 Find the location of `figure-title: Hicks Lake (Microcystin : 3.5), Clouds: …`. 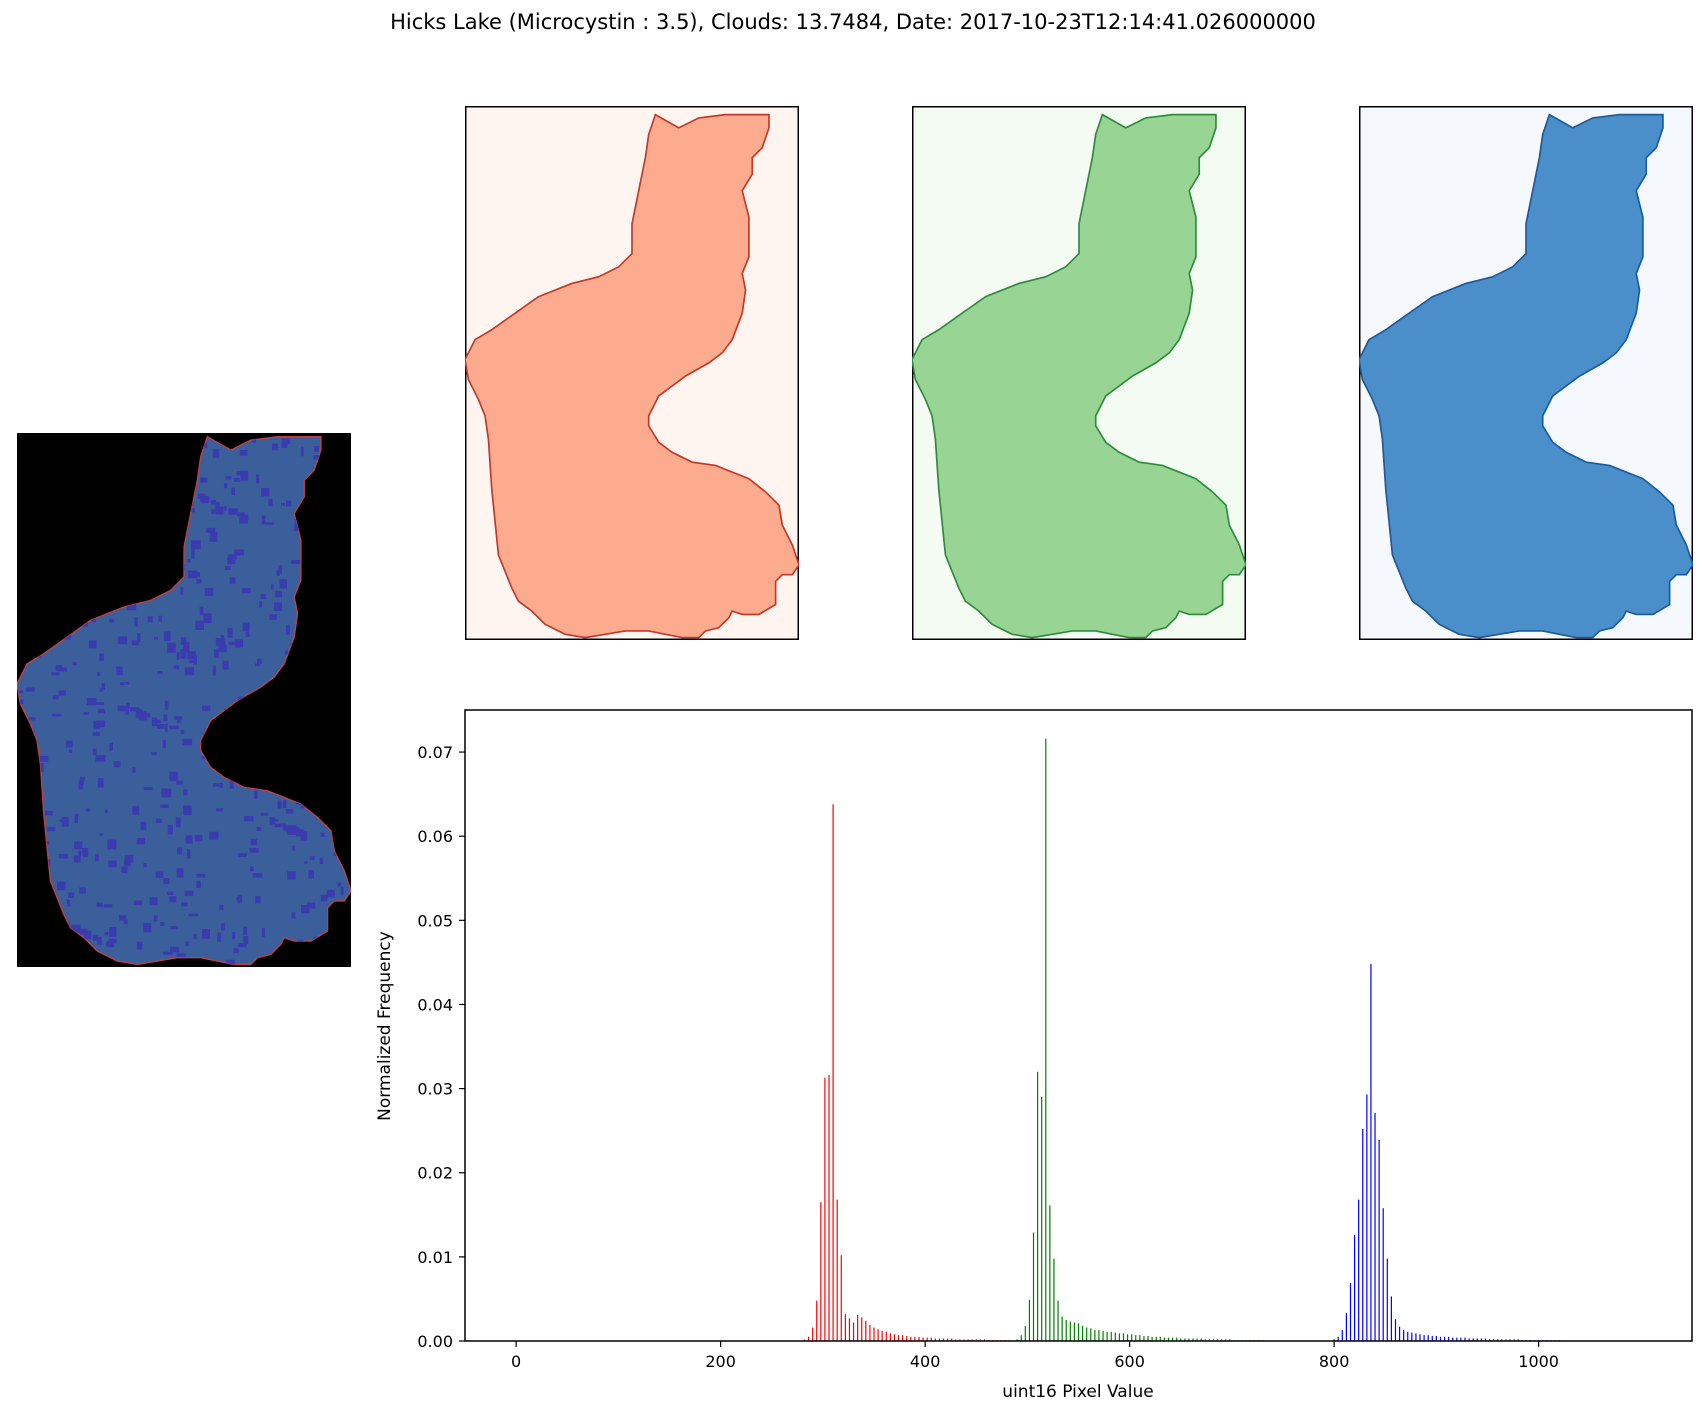

figure-title: Hicks Lake (Microcystin : 3.5), Clouds: … is located at coordinates (853, 22).